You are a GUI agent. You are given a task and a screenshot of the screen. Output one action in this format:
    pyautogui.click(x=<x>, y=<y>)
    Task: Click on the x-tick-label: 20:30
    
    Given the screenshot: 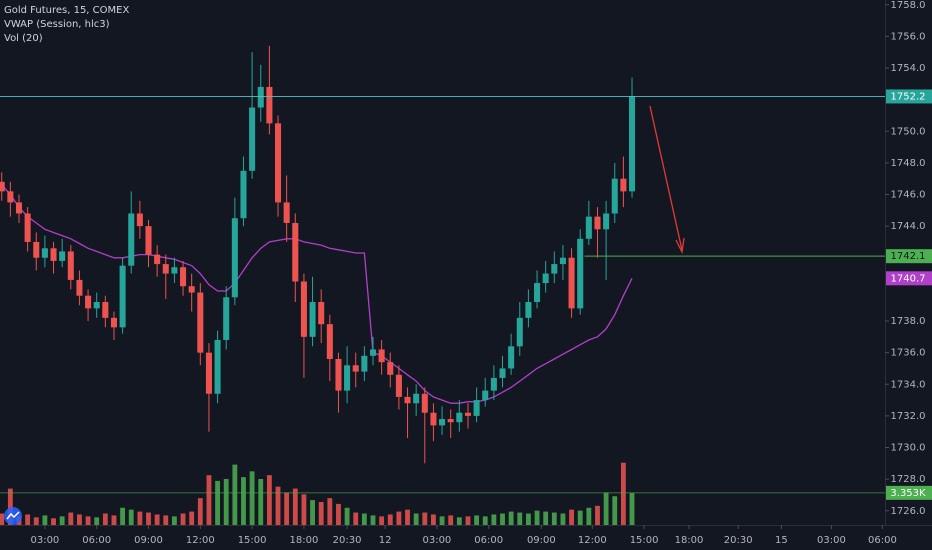 What is the action you would take?
    pyautogui.click(x=347, y=540)
    